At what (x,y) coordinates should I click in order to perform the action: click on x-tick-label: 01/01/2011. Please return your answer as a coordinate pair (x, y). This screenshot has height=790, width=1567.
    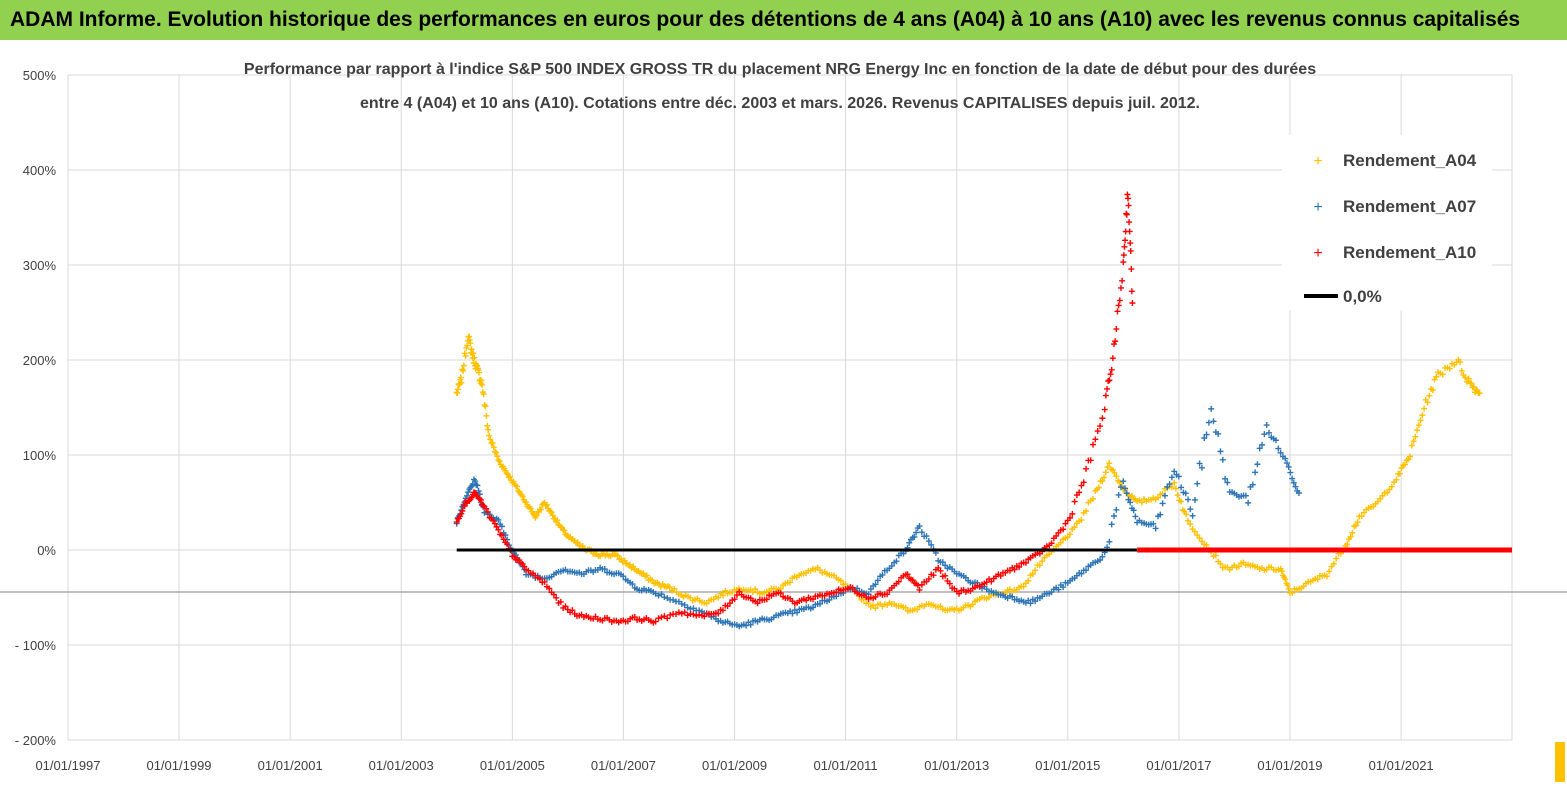
    Looking at the image, I should click on (846, 765).